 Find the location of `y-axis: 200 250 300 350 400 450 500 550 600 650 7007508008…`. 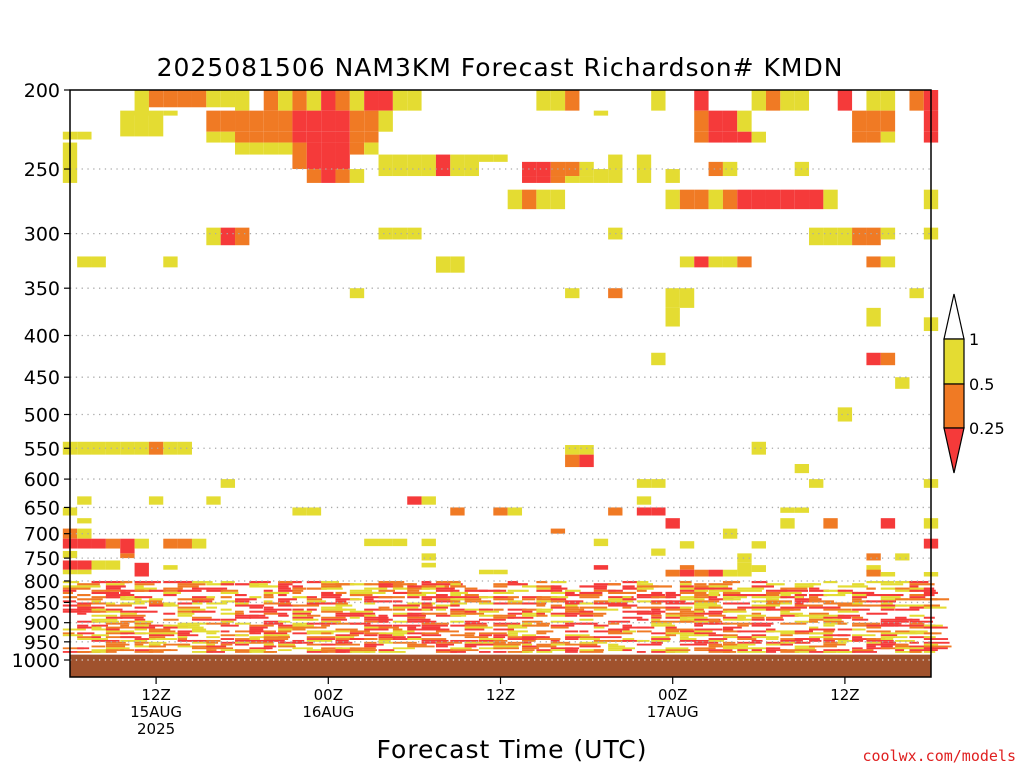

y-axis: 200 250 300 350 400 450 500 550 600 650 7007508008… is located at coordinates (41, 376).